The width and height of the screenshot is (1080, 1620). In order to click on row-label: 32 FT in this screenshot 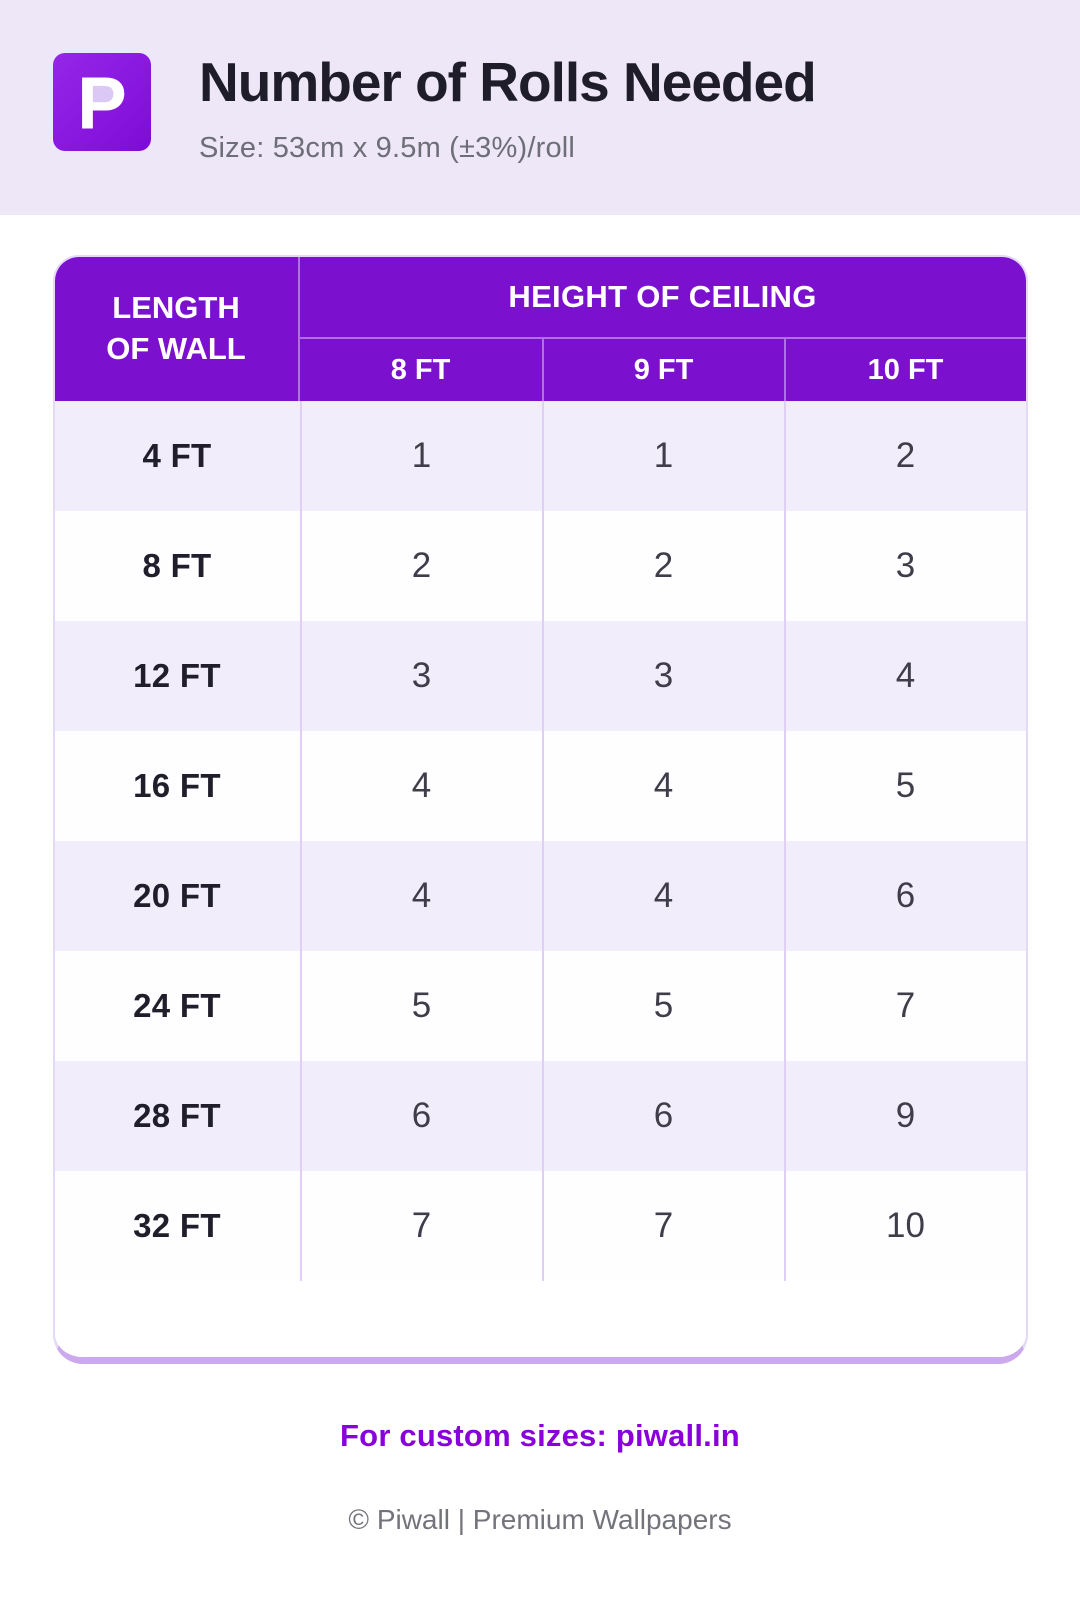, I will do `click(177, 1225)`.